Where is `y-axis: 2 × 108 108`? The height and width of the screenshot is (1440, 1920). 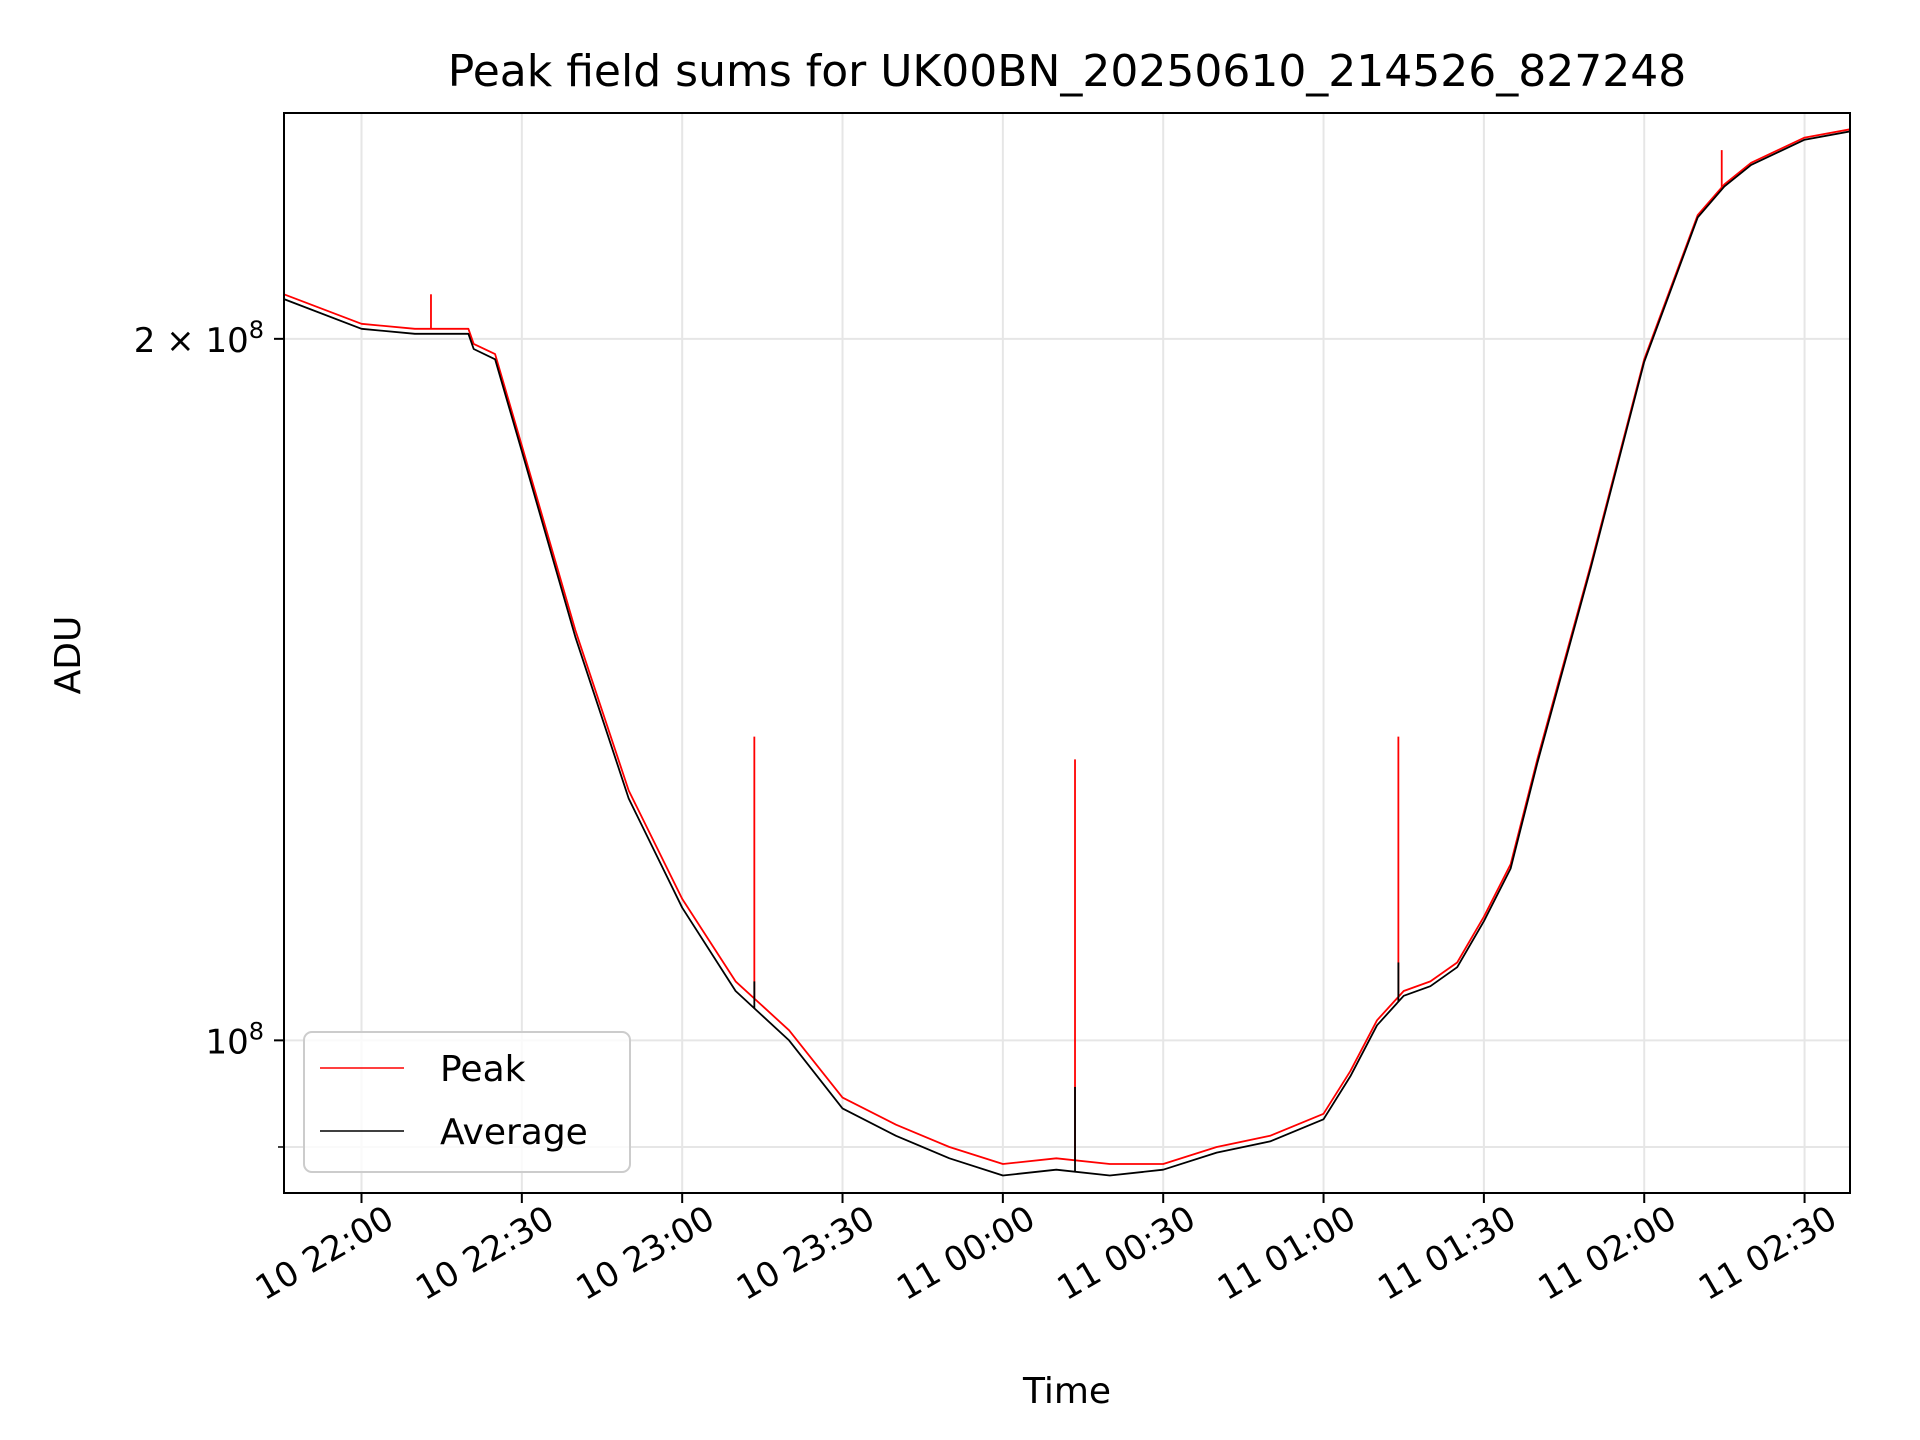 y-axis: 2 × 108 108 is located at coordinates (209, 732).